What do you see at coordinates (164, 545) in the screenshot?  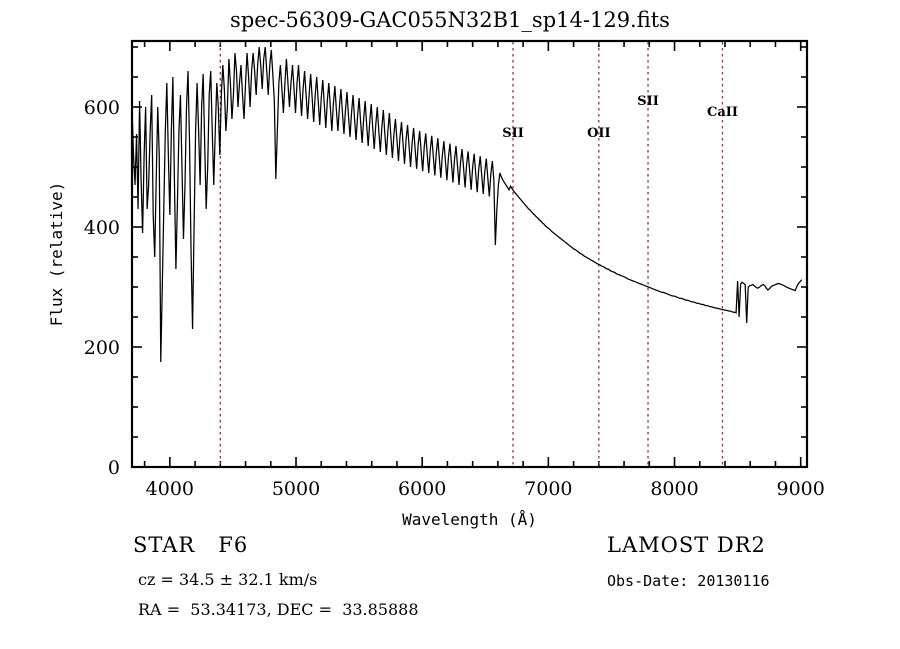 I see `object-type-label: STAR` at bounding box center [164, 545].